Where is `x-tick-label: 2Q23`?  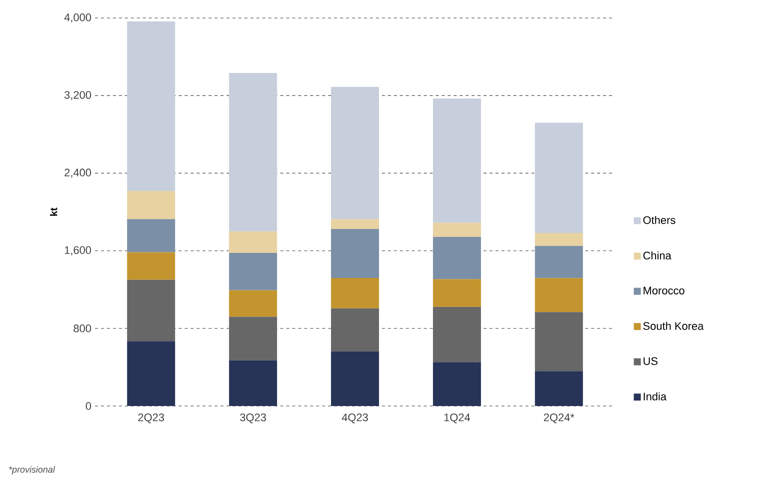 x-tick-label: 2Q23 is located at coordinates (151, 419).